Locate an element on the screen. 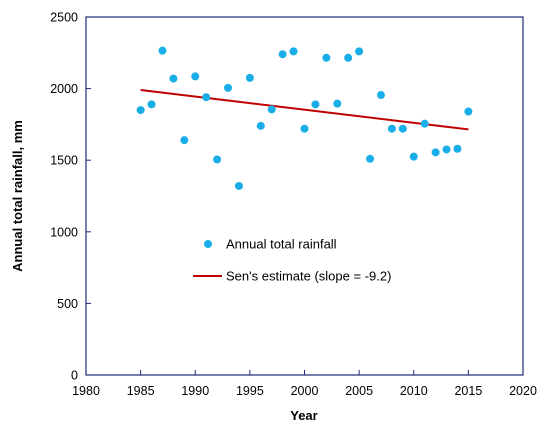 The width and height of the screenshot is (550, 435). x-axis-title: Year is located at coordinates (303, 415).